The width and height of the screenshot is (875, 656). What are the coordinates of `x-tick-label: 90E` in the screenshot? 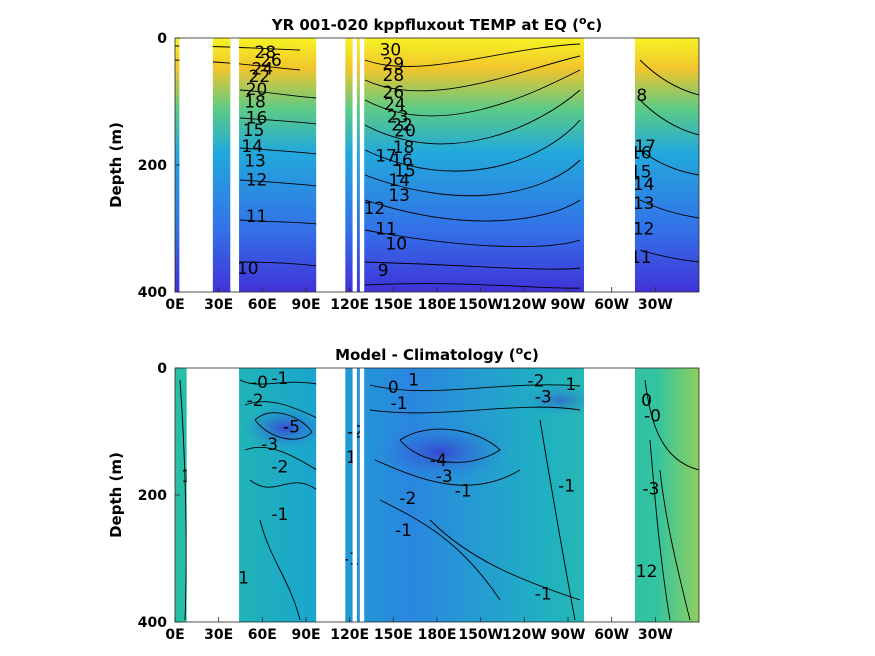 It's located at (305, 305).